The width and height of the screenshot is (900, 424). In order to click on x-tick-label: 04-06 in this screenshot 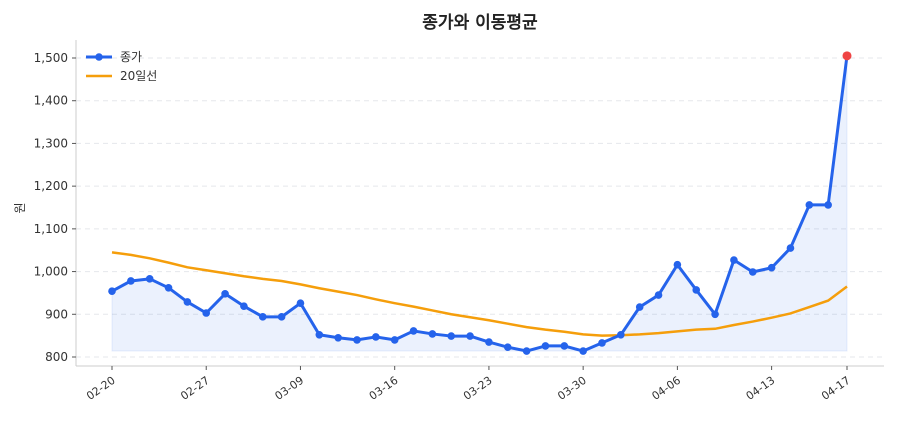, I will do `click(666, 388)`.